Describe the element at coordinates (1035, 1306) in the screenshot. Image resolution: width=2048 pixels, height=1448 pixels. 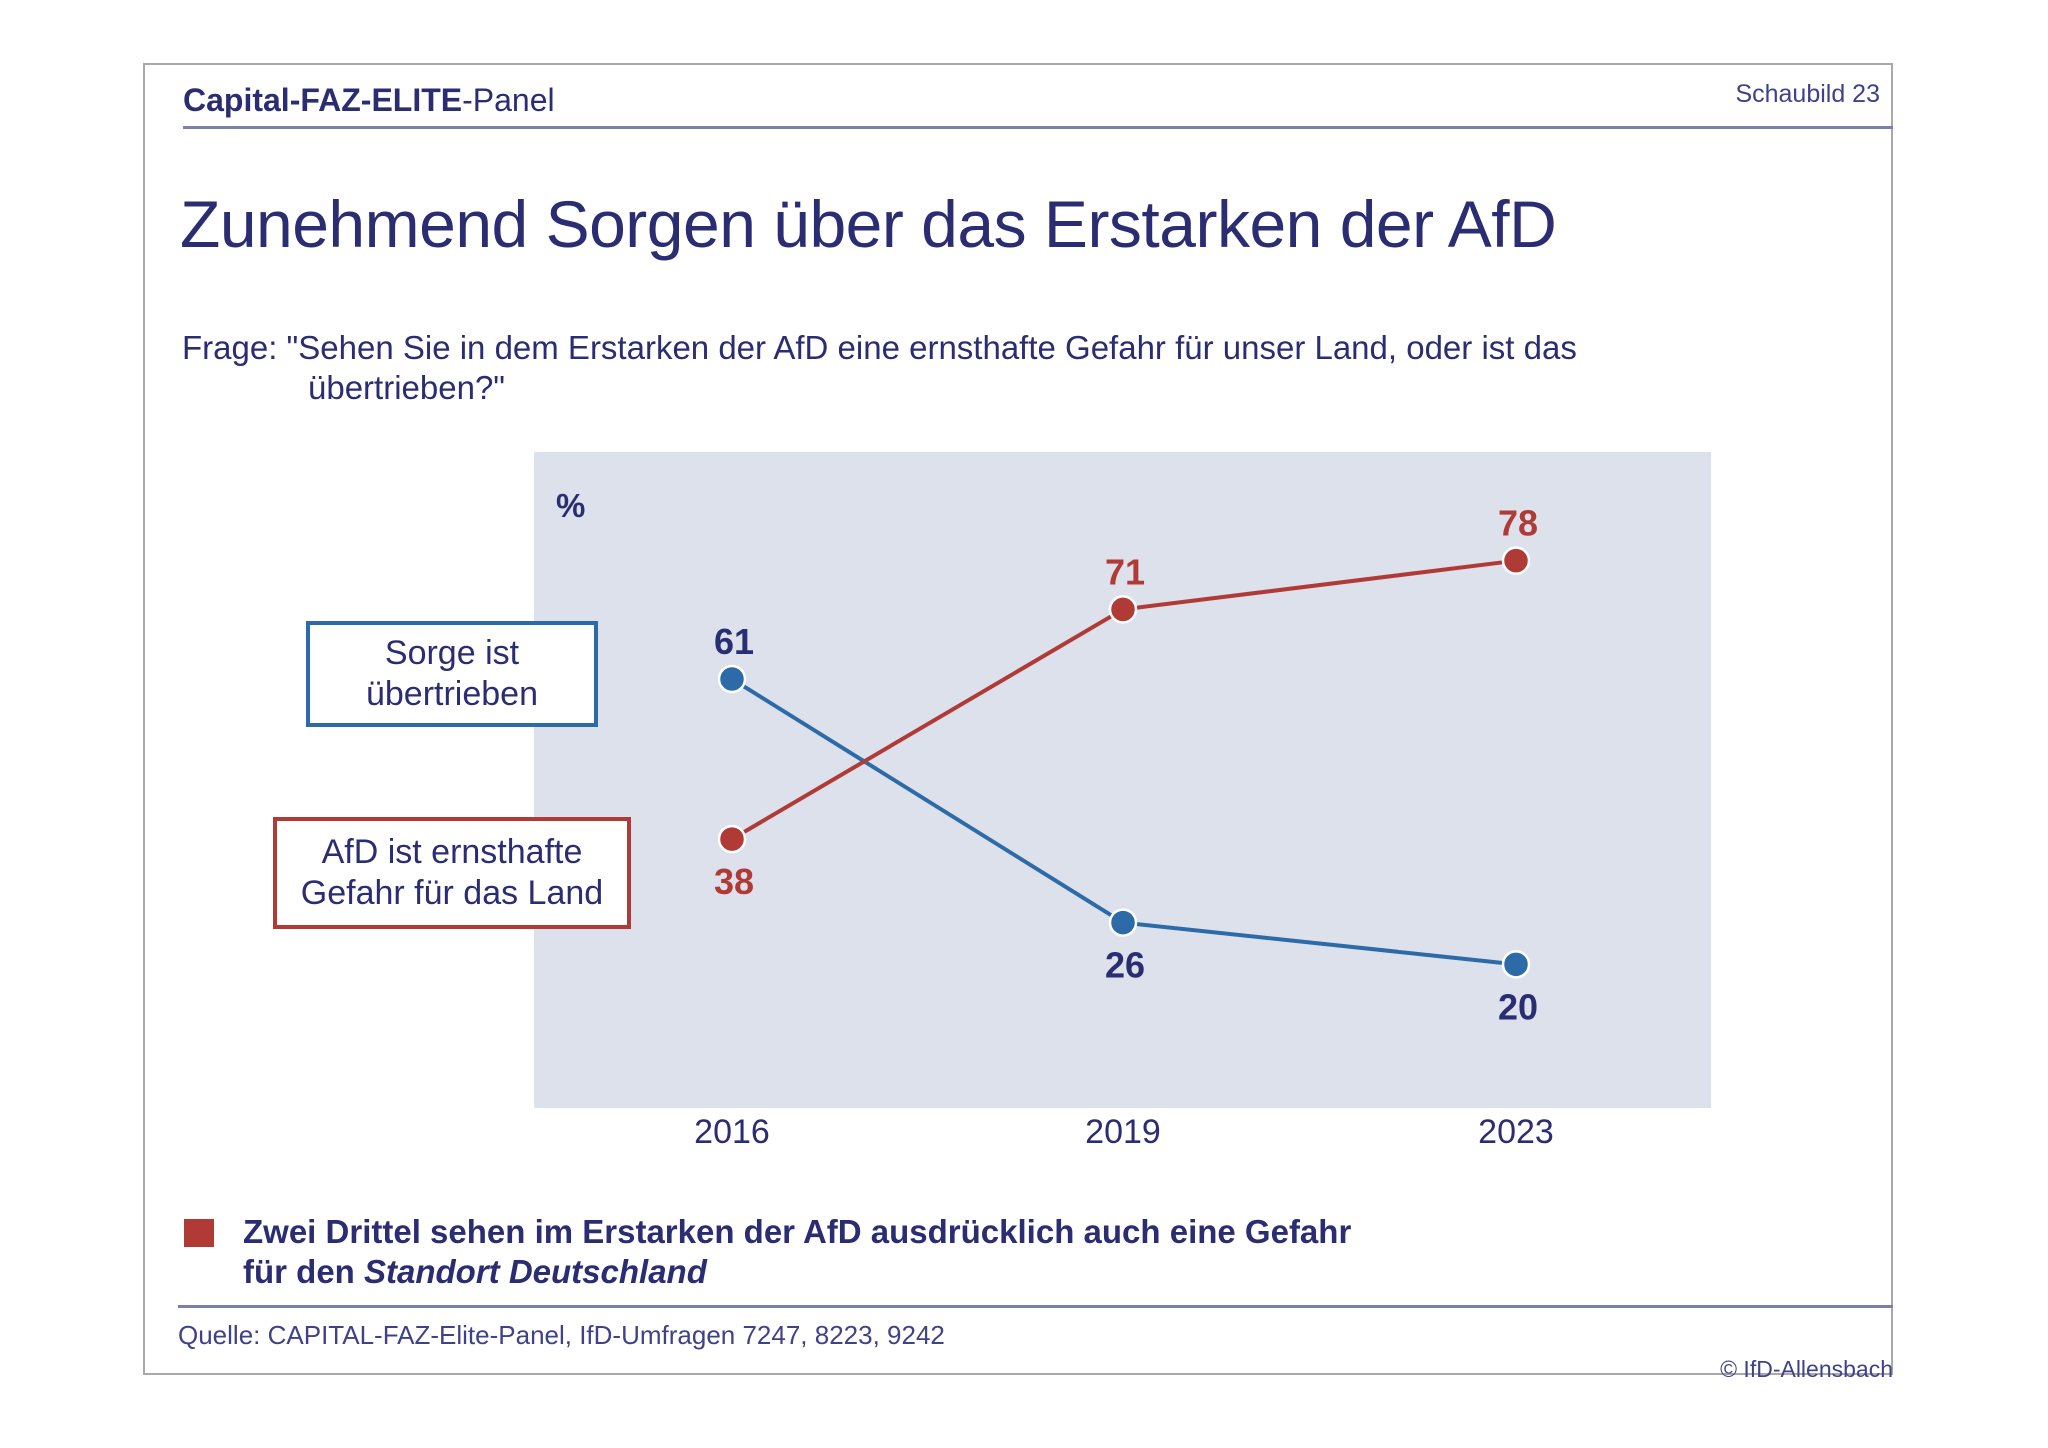
I see `footer-divider` at that location.